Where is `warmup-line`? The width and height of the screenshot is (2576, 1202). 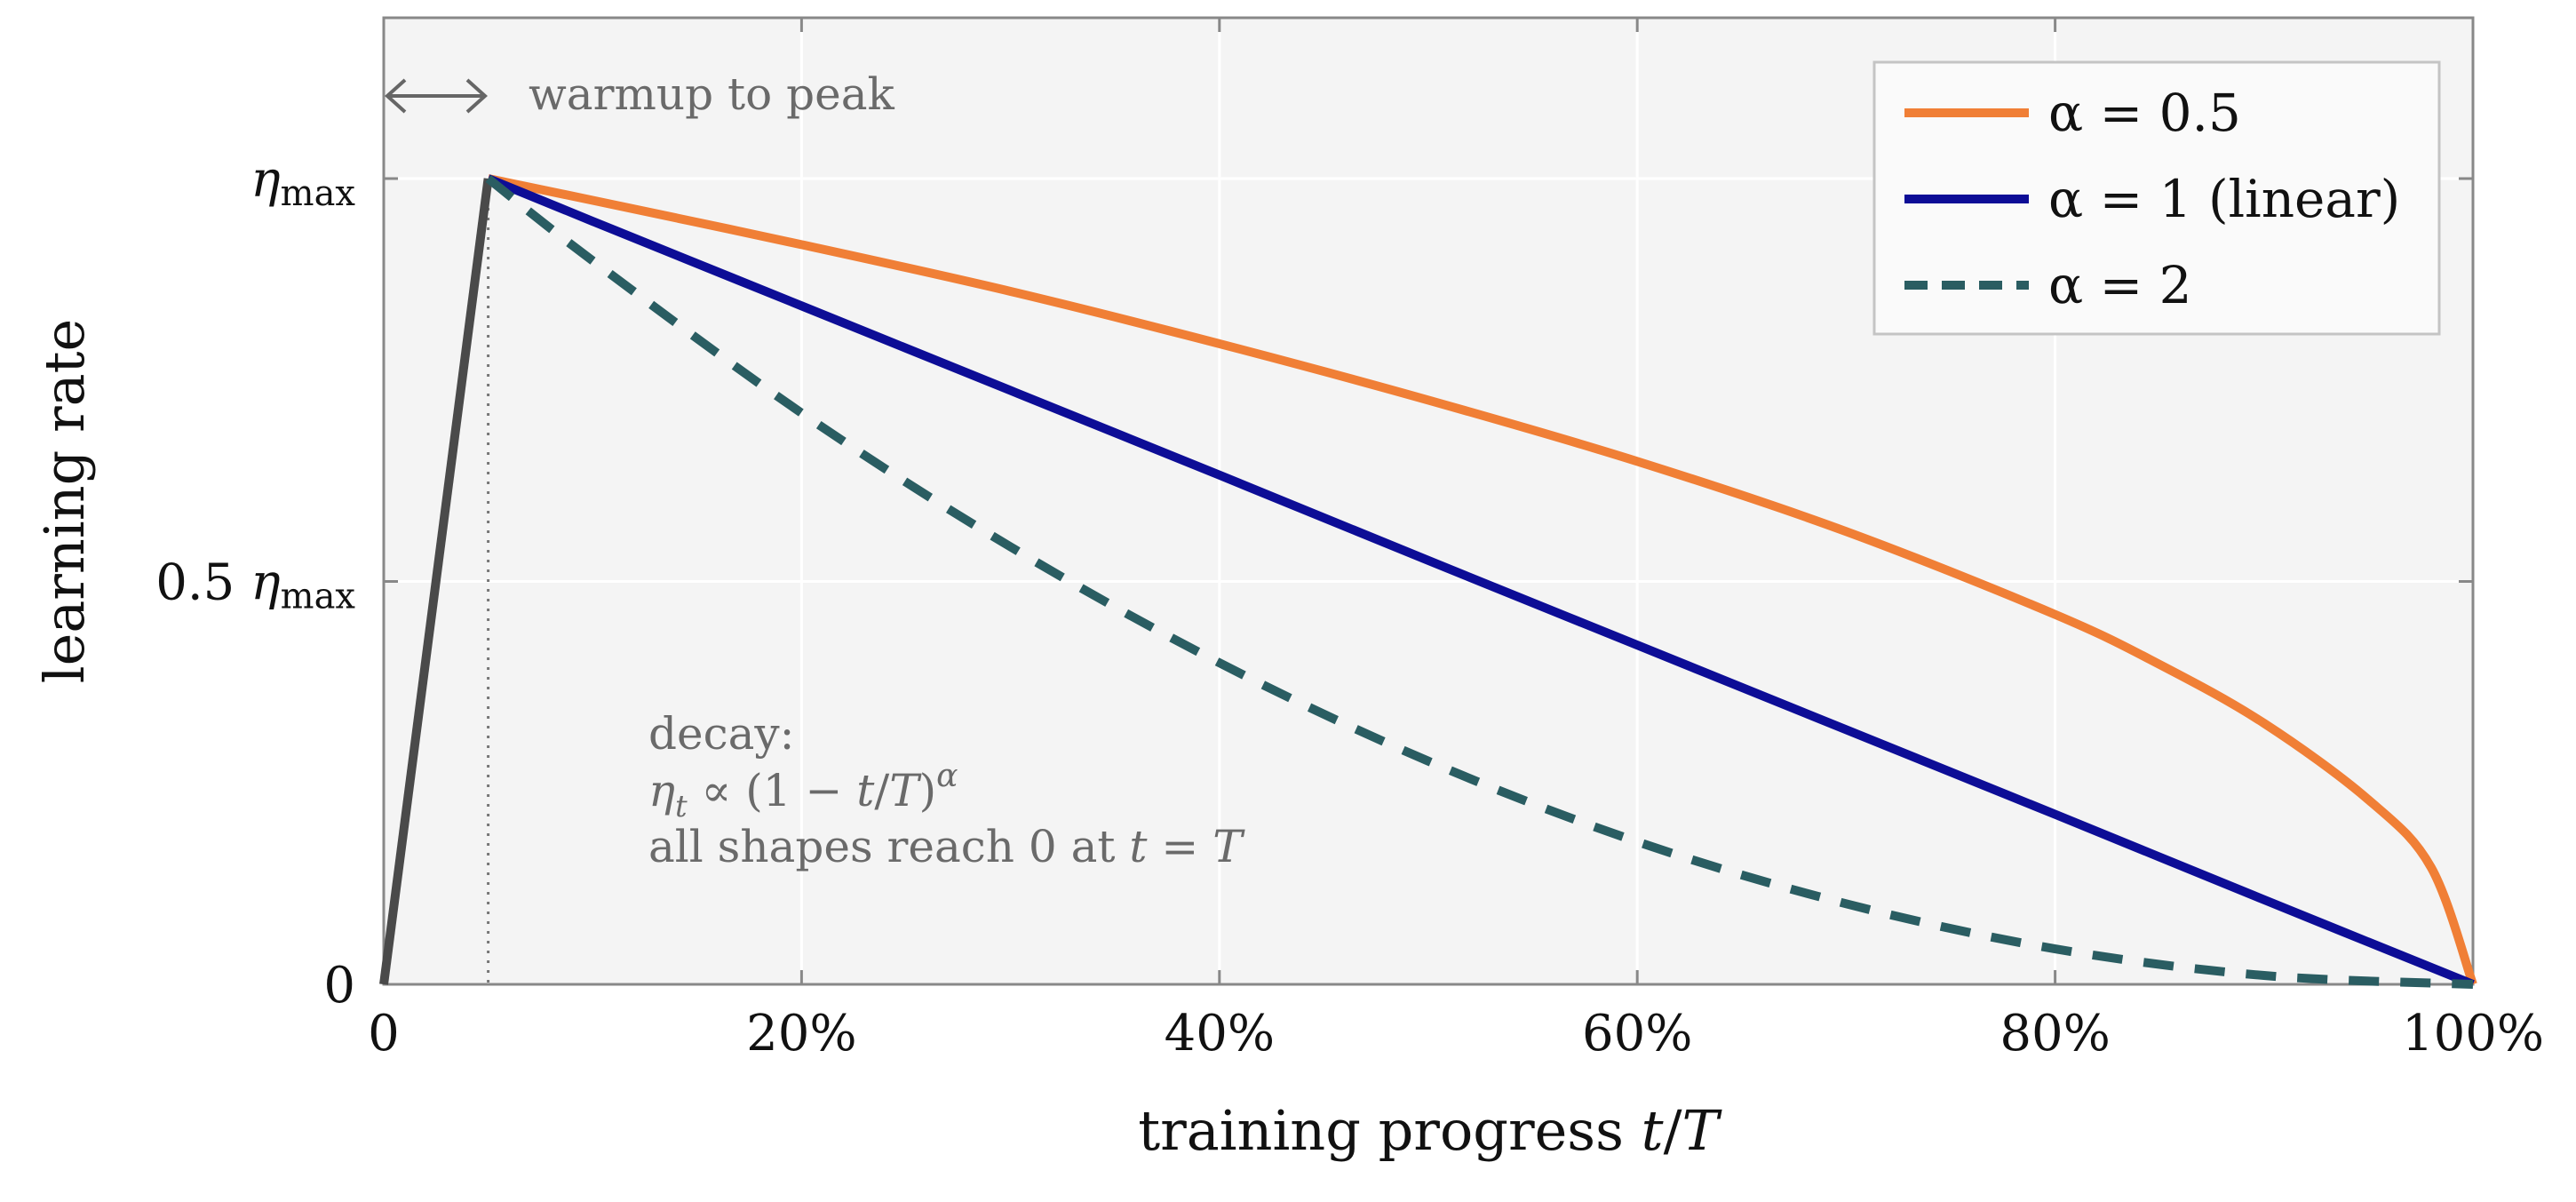
warmup-line is located at coordinates (436, 582).